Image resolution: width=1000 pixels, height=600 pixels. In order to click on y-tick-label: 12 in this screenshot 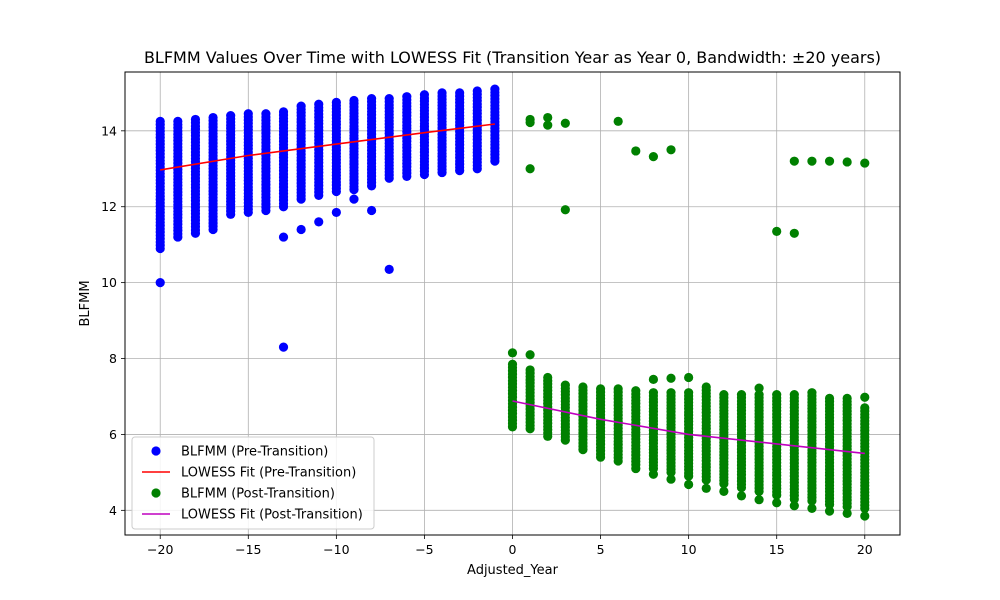, I will do `click(109, 206)`.